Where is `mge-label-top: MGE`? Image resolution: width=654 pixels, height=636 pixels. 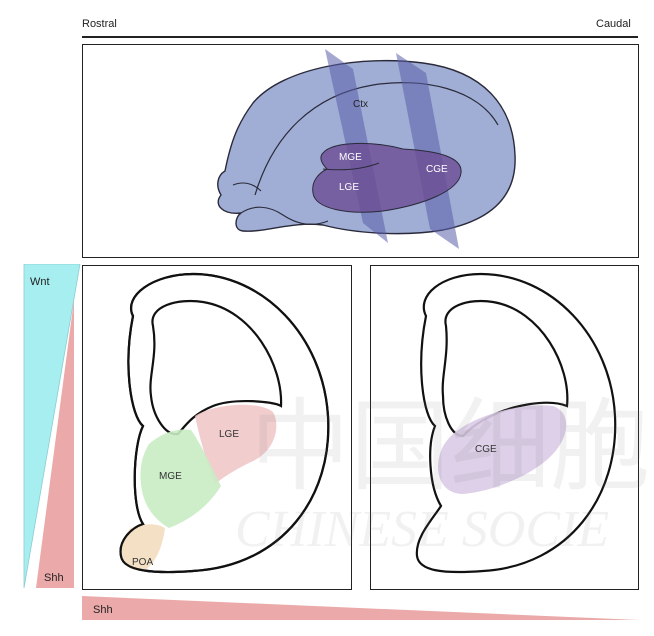 mge-label-top: MGE is located at coordinates (350, 157).